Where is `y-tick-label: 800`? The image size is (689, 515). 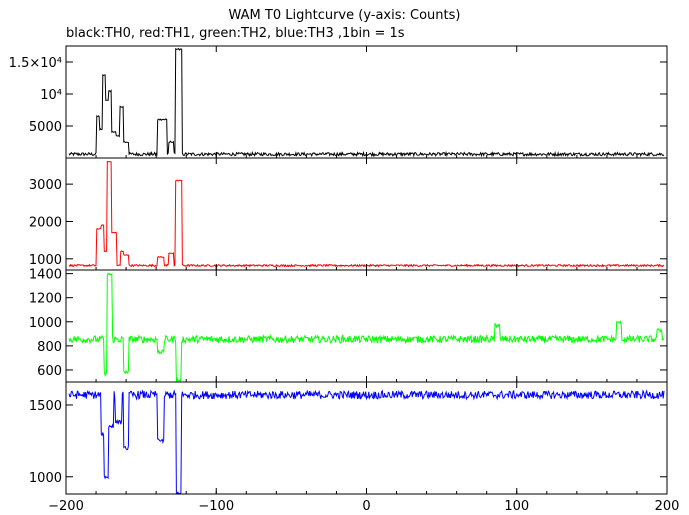 y-tick-label: 800 is located at coordinates (49, 347).